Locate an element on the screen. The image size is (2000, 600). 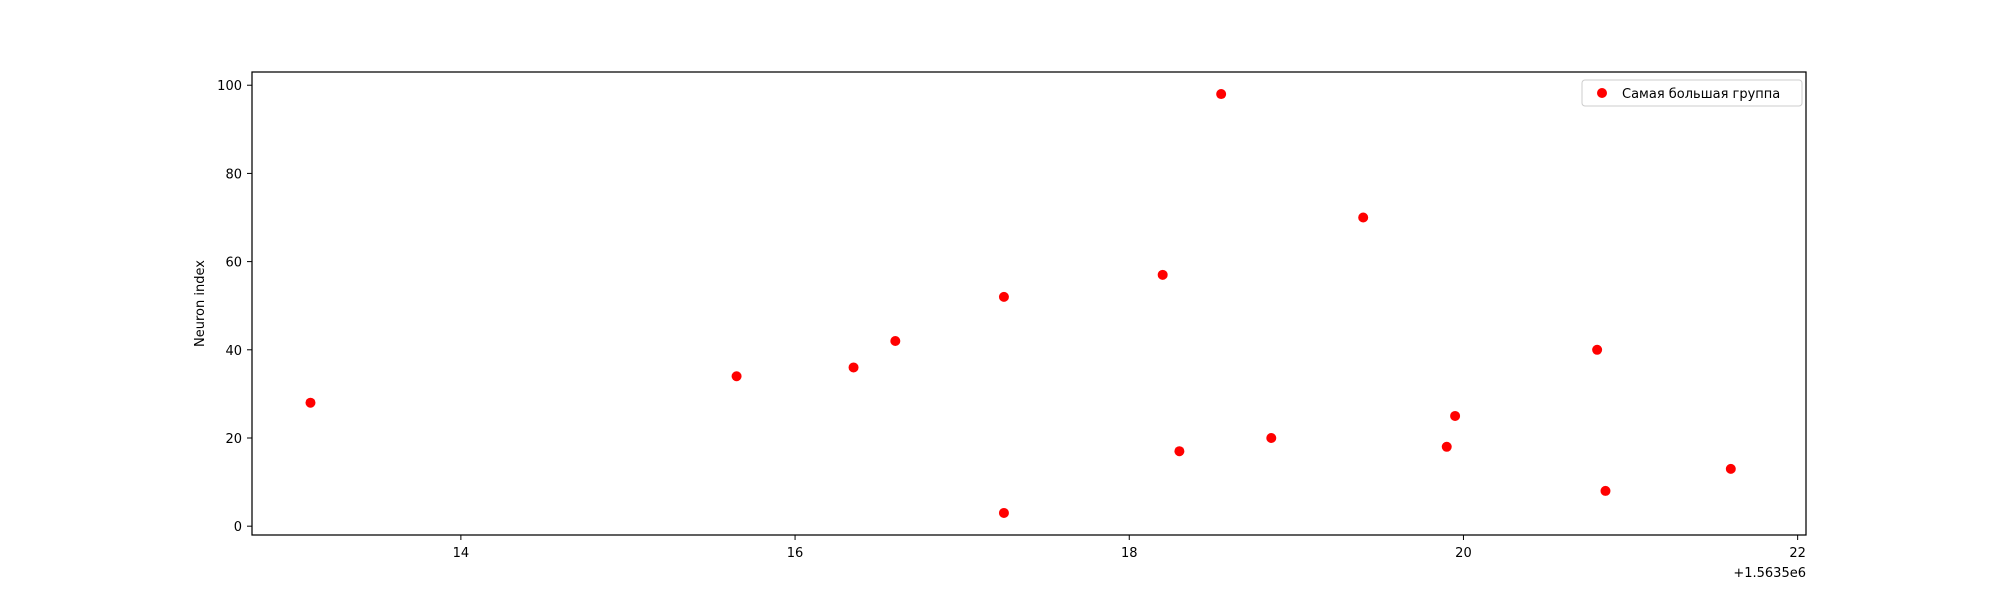
legend-marker is located at coordinates (1602, 93).